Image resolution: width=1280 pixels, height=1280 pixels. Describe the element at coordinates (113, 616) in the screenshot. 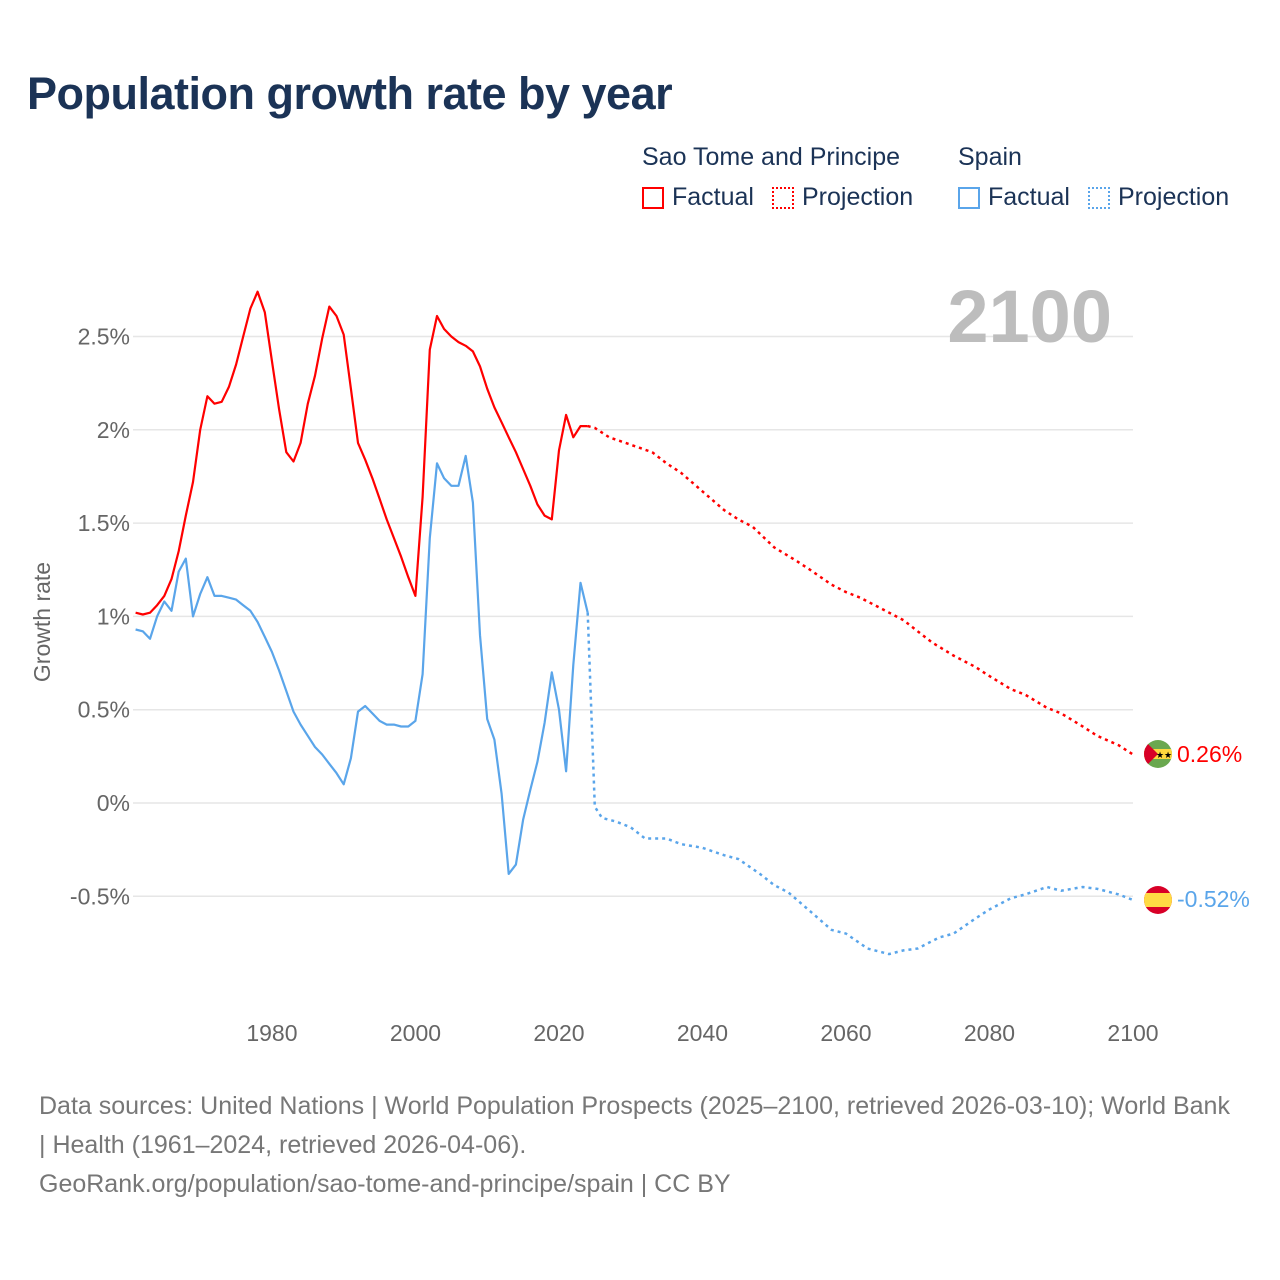

I see `y-tick-label: 1%` at that location.